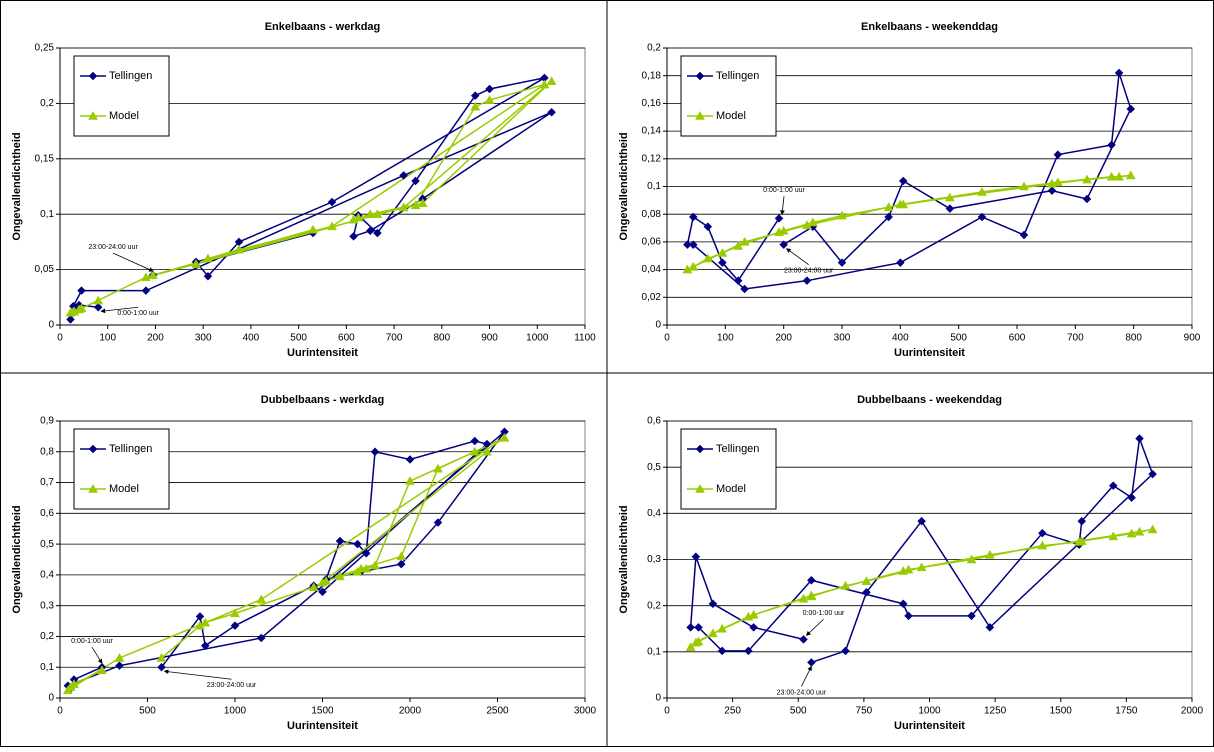 The width and height of the screenshot is (1214, 752). What do you see at coordinates (251, 338) in the screenshot?
I see `x-tick-label: 400` at bounding box center [251, 338].